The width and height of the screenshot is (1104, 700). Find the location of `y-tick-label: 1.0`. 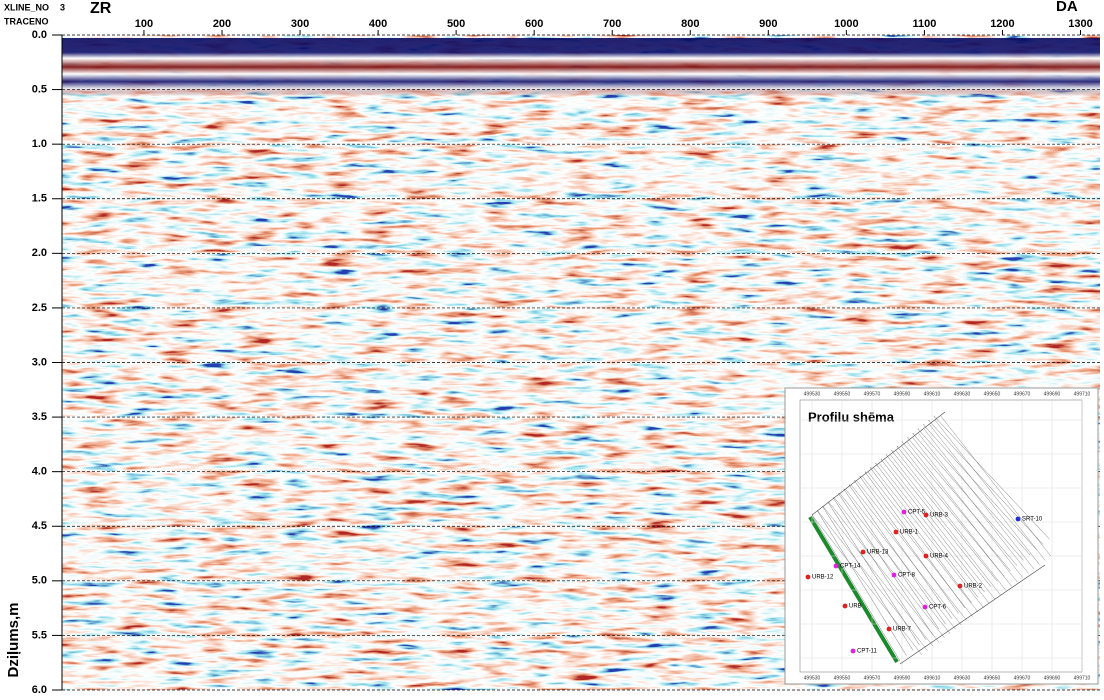

y-tick-label: 1.0 is located at coordinates (39, 144).